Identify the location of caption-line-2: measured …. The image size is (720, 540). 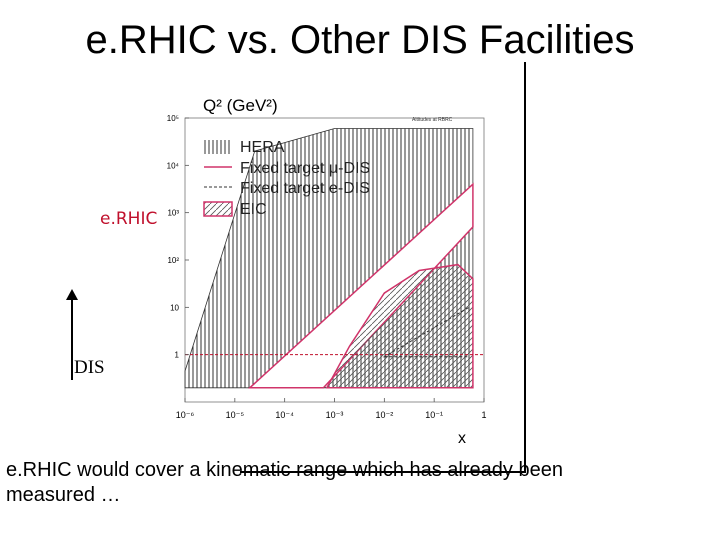
(63, 495).